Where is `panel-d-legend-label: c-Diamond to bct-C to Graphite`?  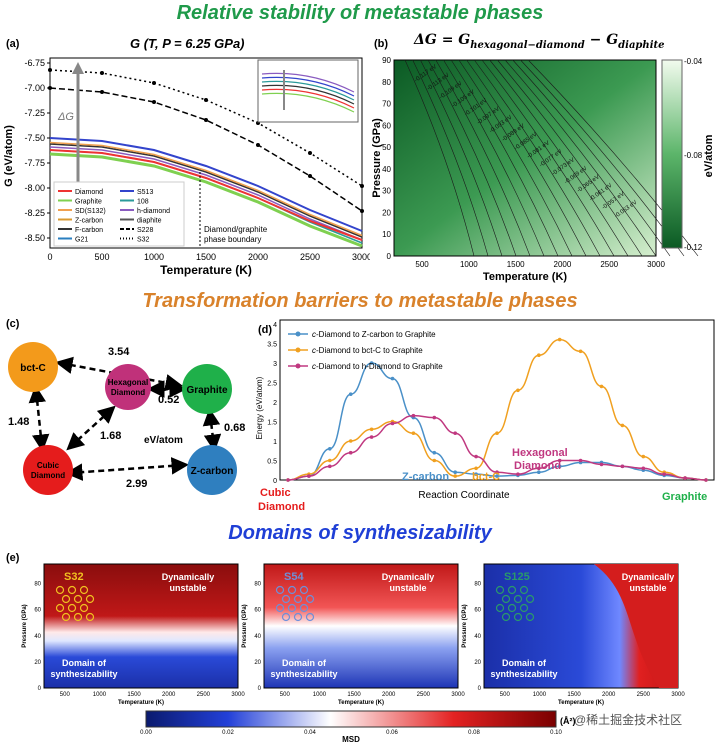
panel-d-legend-label: c-Diamond to bct-C to Graphite is located at coordinates (367, 350).